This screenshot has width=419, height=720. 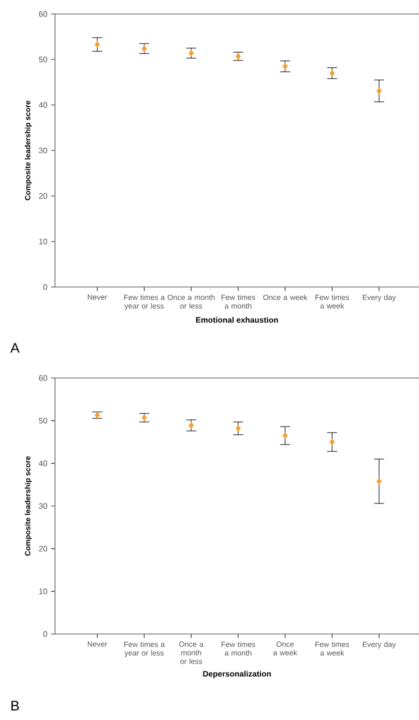 What do you see at coordinates (15, 705) in the screenshot?
I see `text: B` at bounding box center [15, 705].